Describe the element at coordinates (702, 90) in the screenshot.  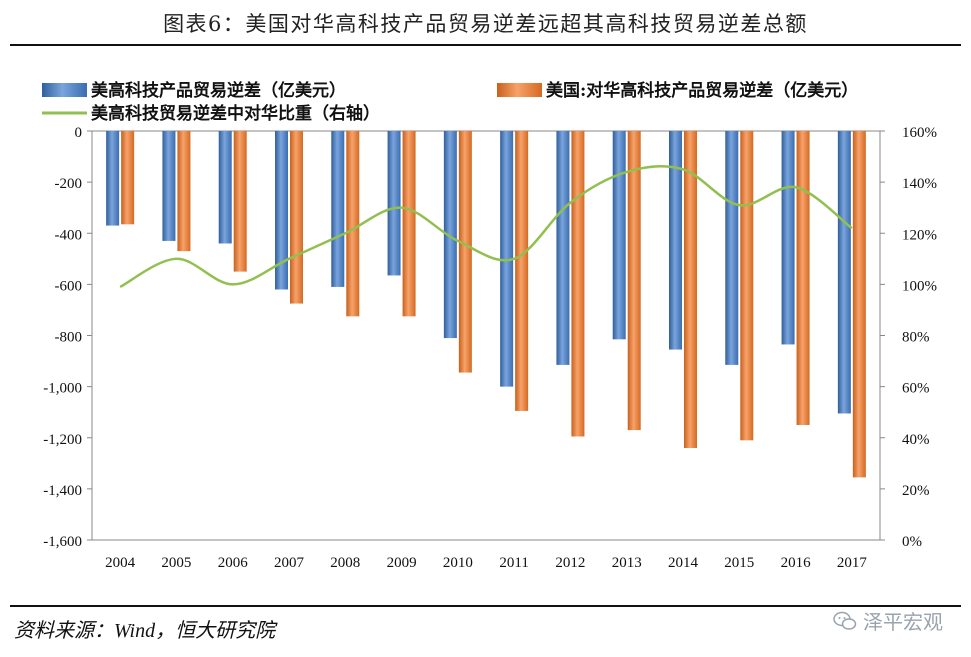
I see `legend-label-2: 美国:对华高科技产品贸易逆差（亿美元）` at that location.